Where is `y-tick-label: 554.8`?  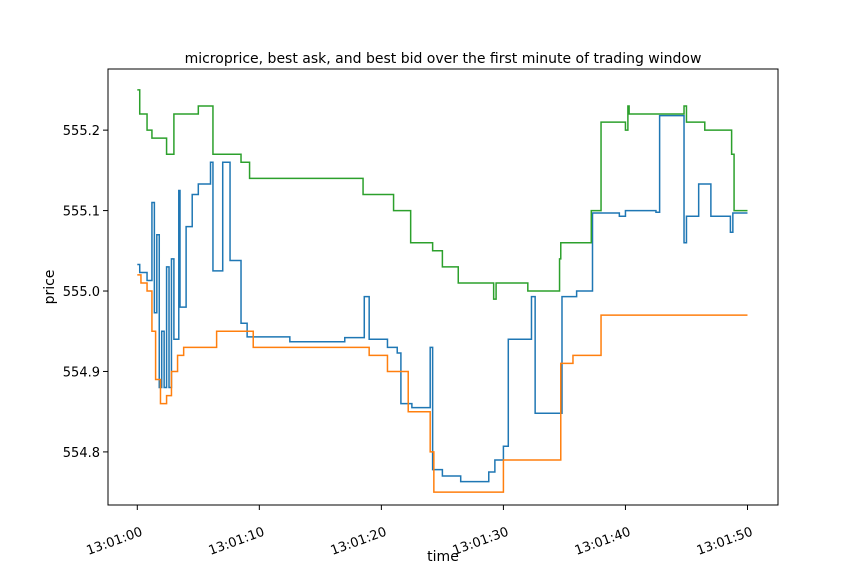 y-tick-label: 554.8 is located at coordinates (81, 453).